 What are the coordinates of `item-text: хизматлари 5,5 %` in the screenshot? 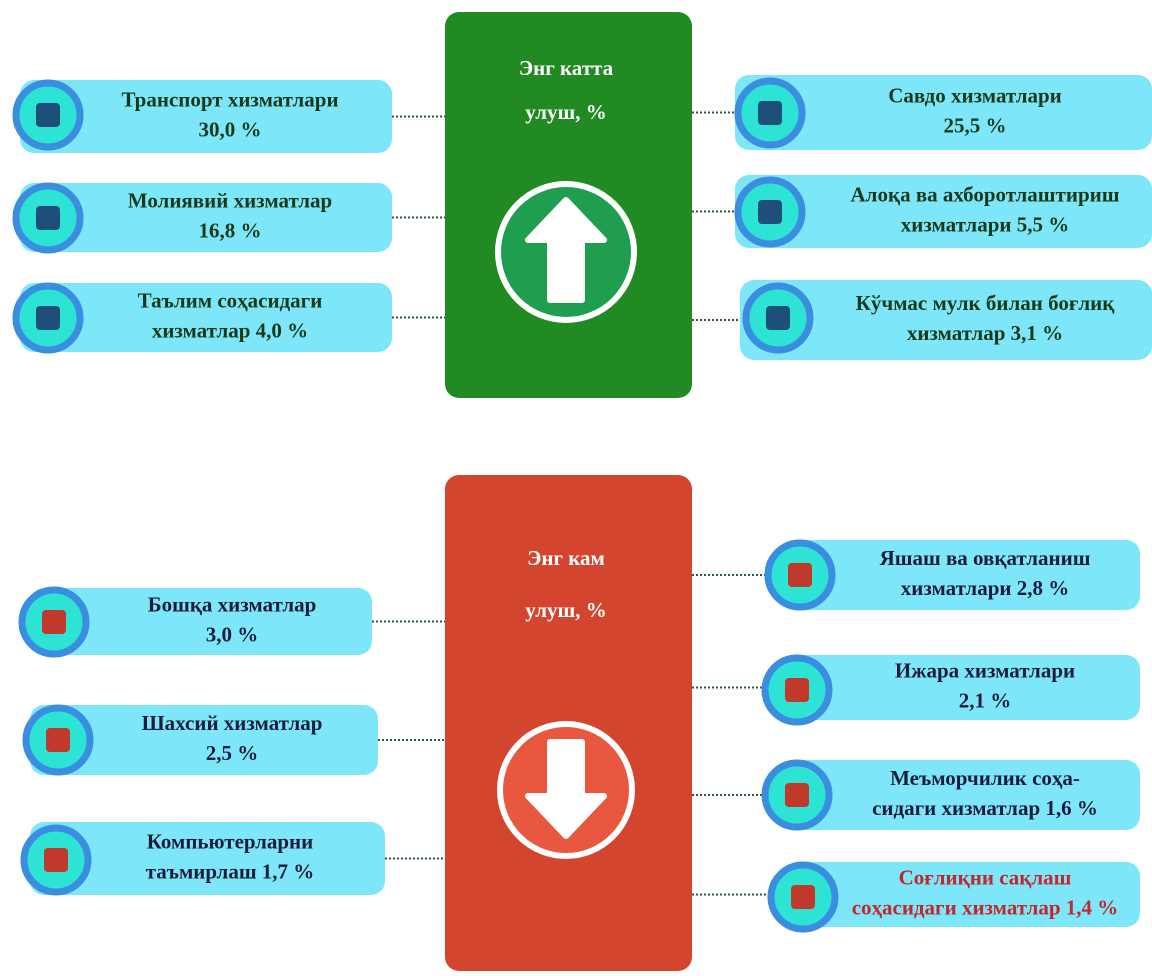 It's located at (985, 224).